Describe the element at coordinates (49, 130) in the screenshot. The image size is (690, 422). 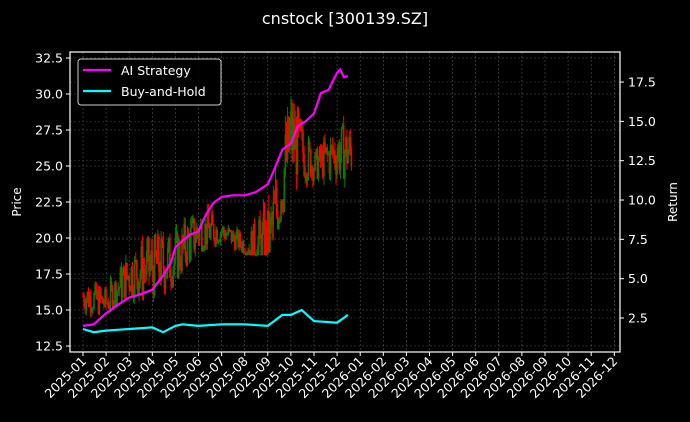
I see `svg-text: 27.5` at that location.